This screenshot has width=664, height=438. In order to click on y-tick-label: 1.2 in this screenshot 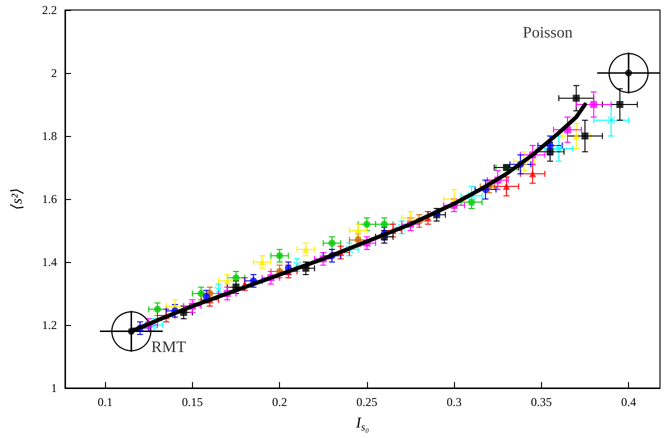, I will do `click(49, 325)`.